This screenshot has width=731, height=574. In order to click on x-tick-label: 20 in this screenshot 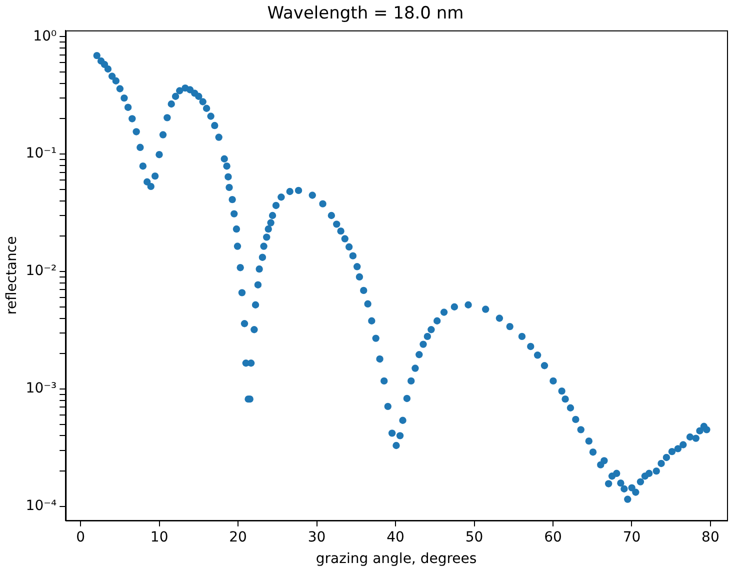, I will do `click(238, 537)`.